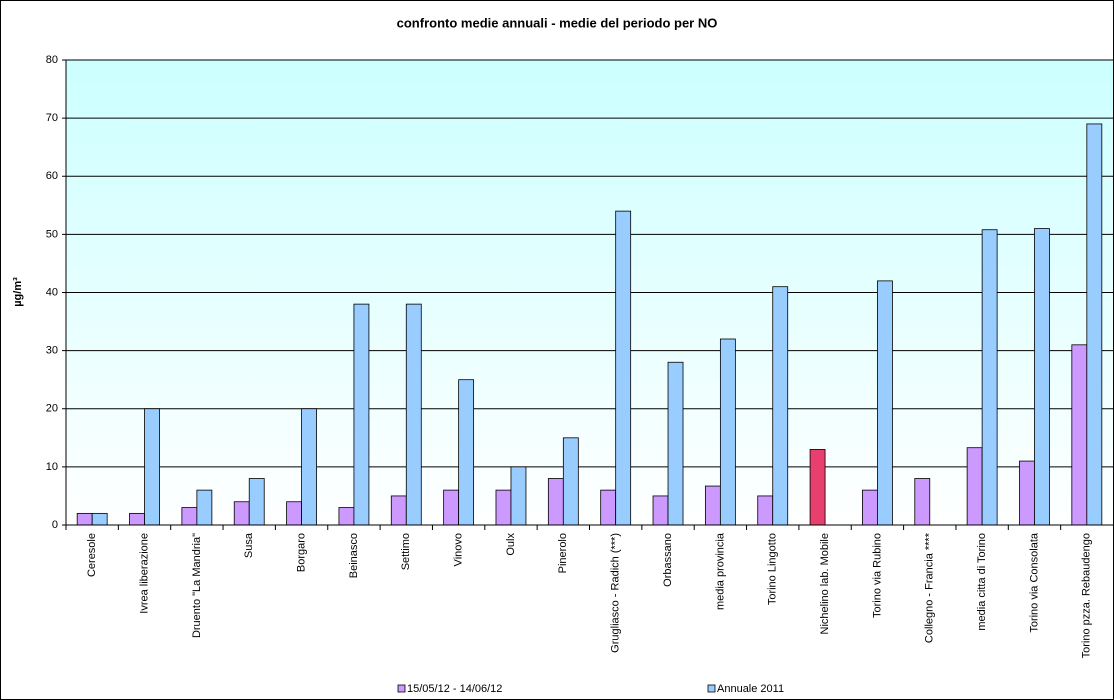 This screenshot has height=700, width=1114. I want to click on x-tick-label: Nichelino lab. Mobile, so click(825, 584).